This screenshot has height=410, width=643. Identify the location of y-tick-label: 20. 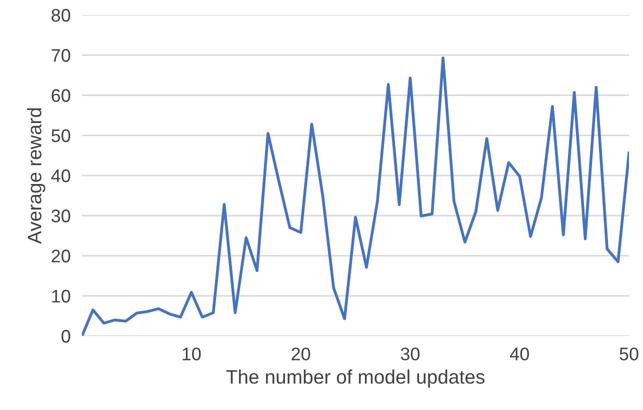
(61, 256).